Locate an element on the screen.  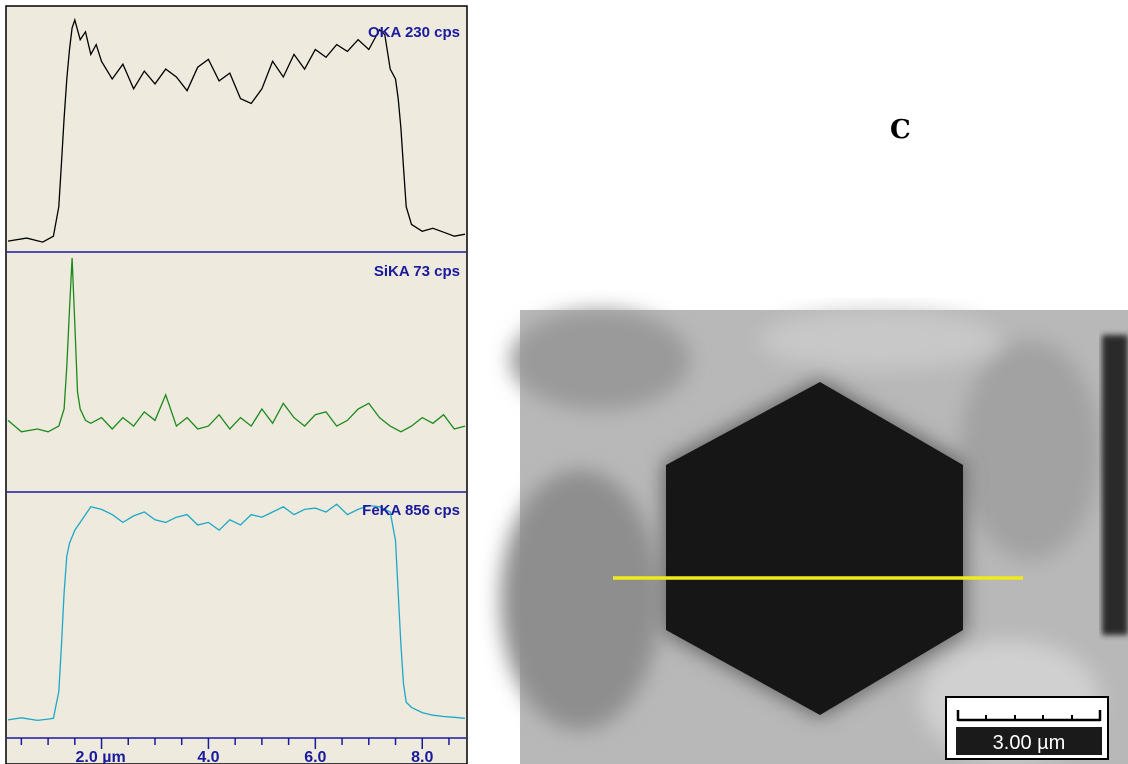
scale-bar: 3.00 µm is located at coordinates (1027, 728).